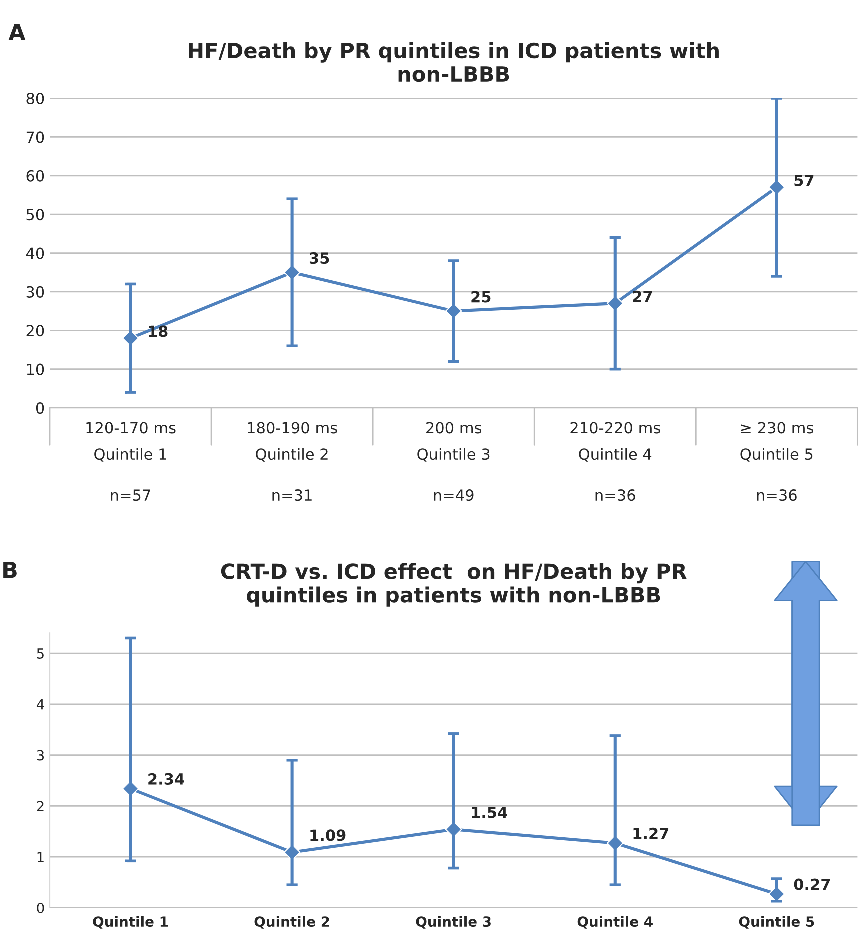 This screenshot has width=862, height=938. I want to click on y-tick-label: 60, so click(35, 176).